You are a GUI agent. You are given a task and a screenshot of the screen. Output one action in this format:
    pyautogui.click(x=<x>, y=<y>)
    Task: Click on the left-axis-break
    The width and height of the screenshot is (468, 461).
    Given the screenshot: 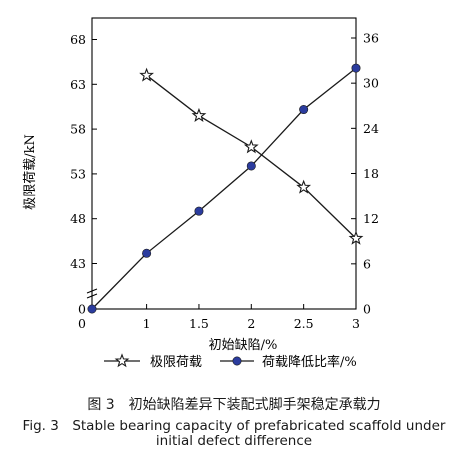 What is the action you would take?
    pyautogui.click(x=92, y=293)
    